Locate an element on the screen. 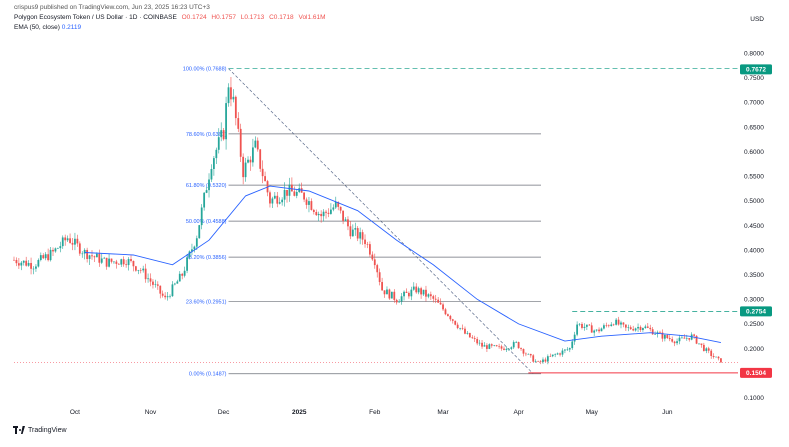  tradingview-footer: TradingView is located at coordinates (40, 430).